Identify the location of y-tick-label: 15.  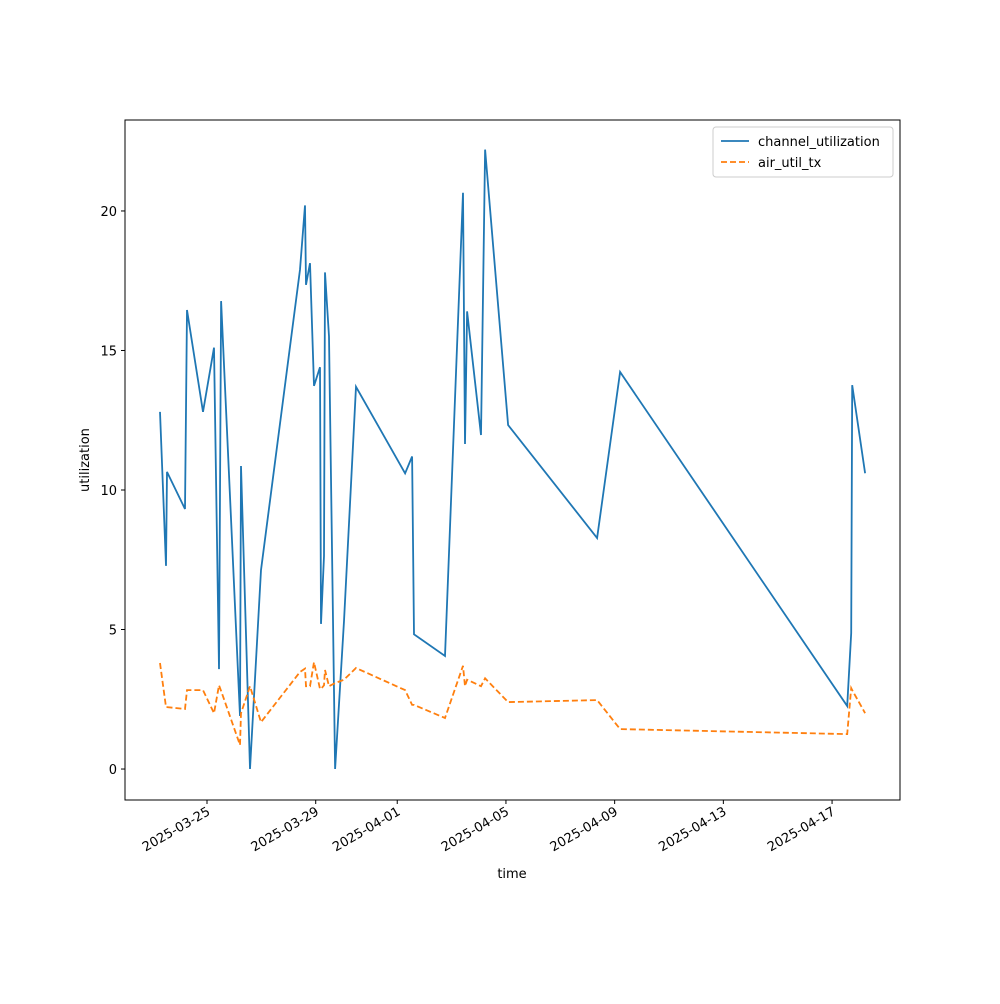
(108, 351).